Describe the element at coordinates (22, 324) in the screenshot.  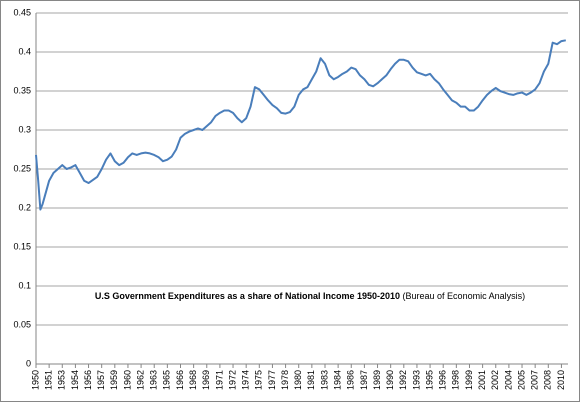
I see `y-tick-label: 0.05` at that location.